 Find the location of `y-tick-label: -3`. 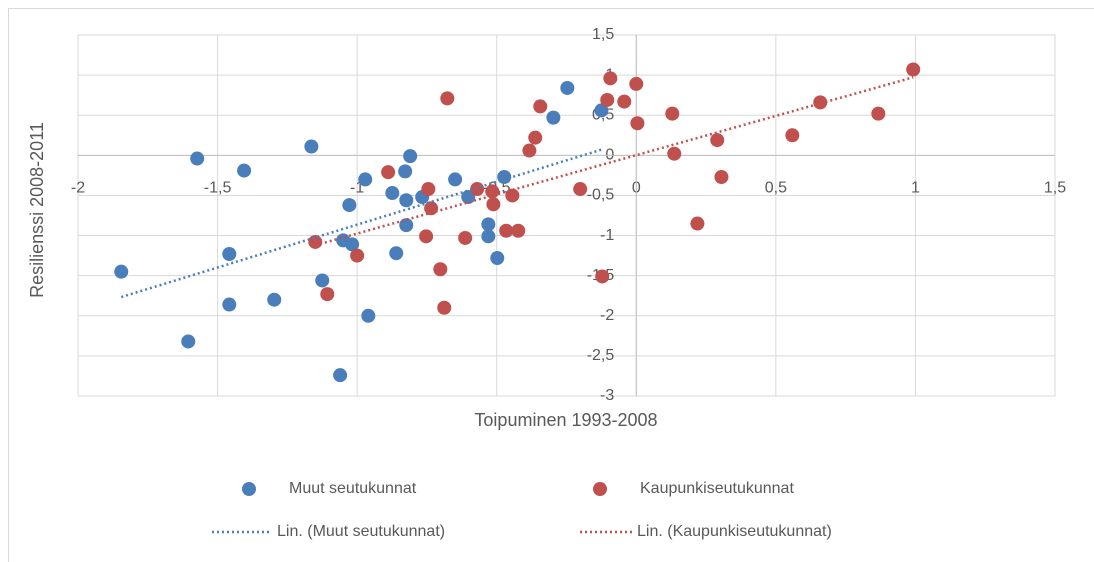

y-tick-label: -3 is located at coordinates (607, 395).